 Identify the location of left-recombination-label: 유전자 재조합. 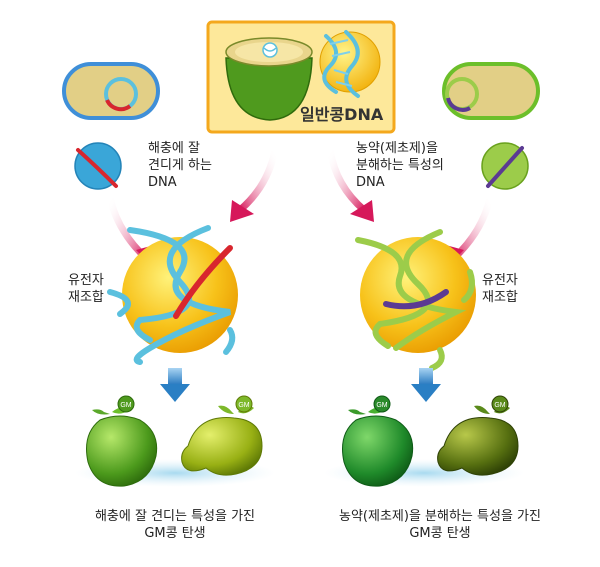
(86, 289).